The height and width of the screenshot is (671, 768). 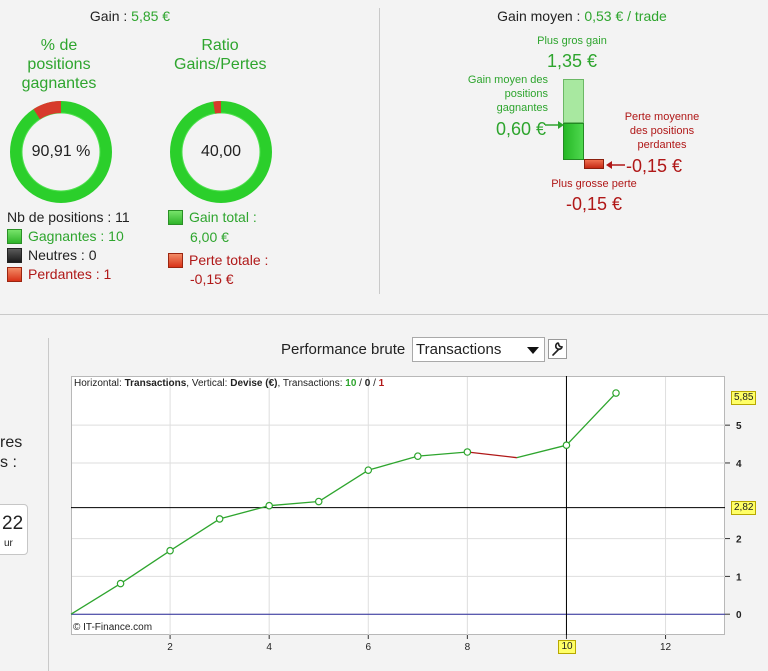 I want to click on performance-select: Transactions, so click(x=478, y=349).